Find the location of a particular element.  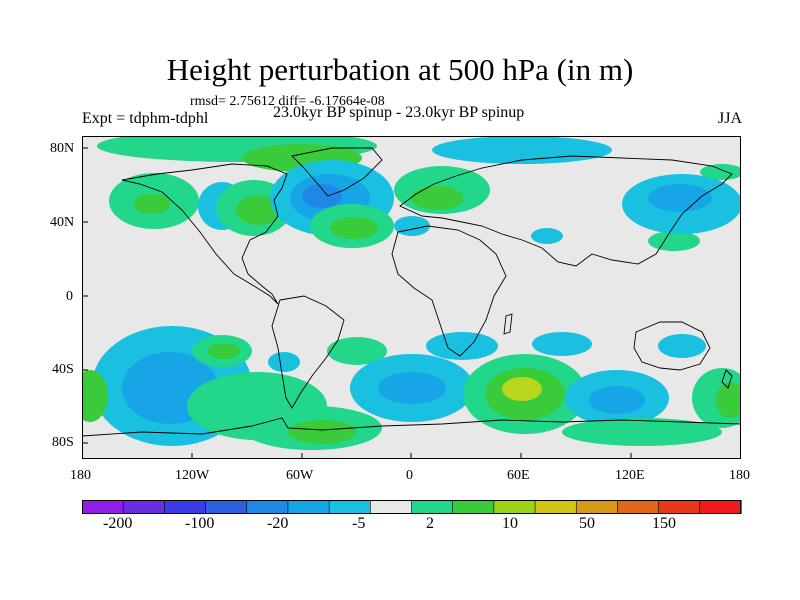

colorbar-label-2: 2 is located at coordinates (430, 523).